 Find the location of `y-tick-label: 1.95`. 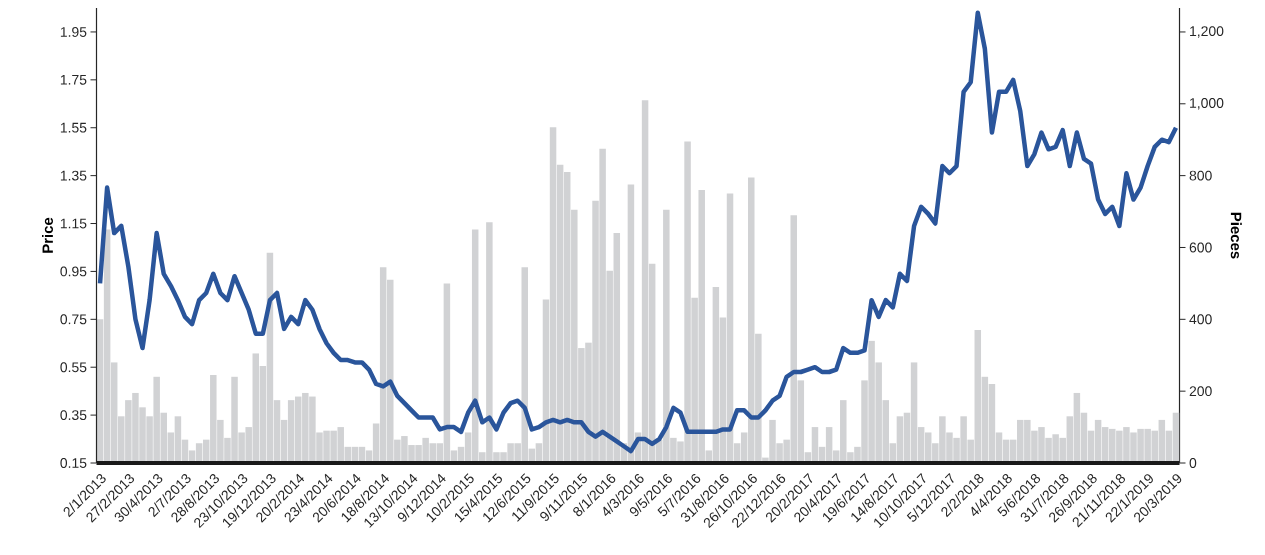

y-tick-label: 1.95 is located at coordinates (73, 31).